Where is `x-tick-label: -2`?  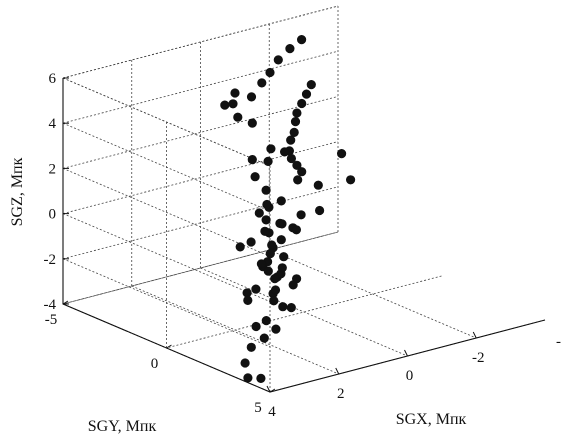 x-tick-label: -2 is located at coordinates (478, 358).